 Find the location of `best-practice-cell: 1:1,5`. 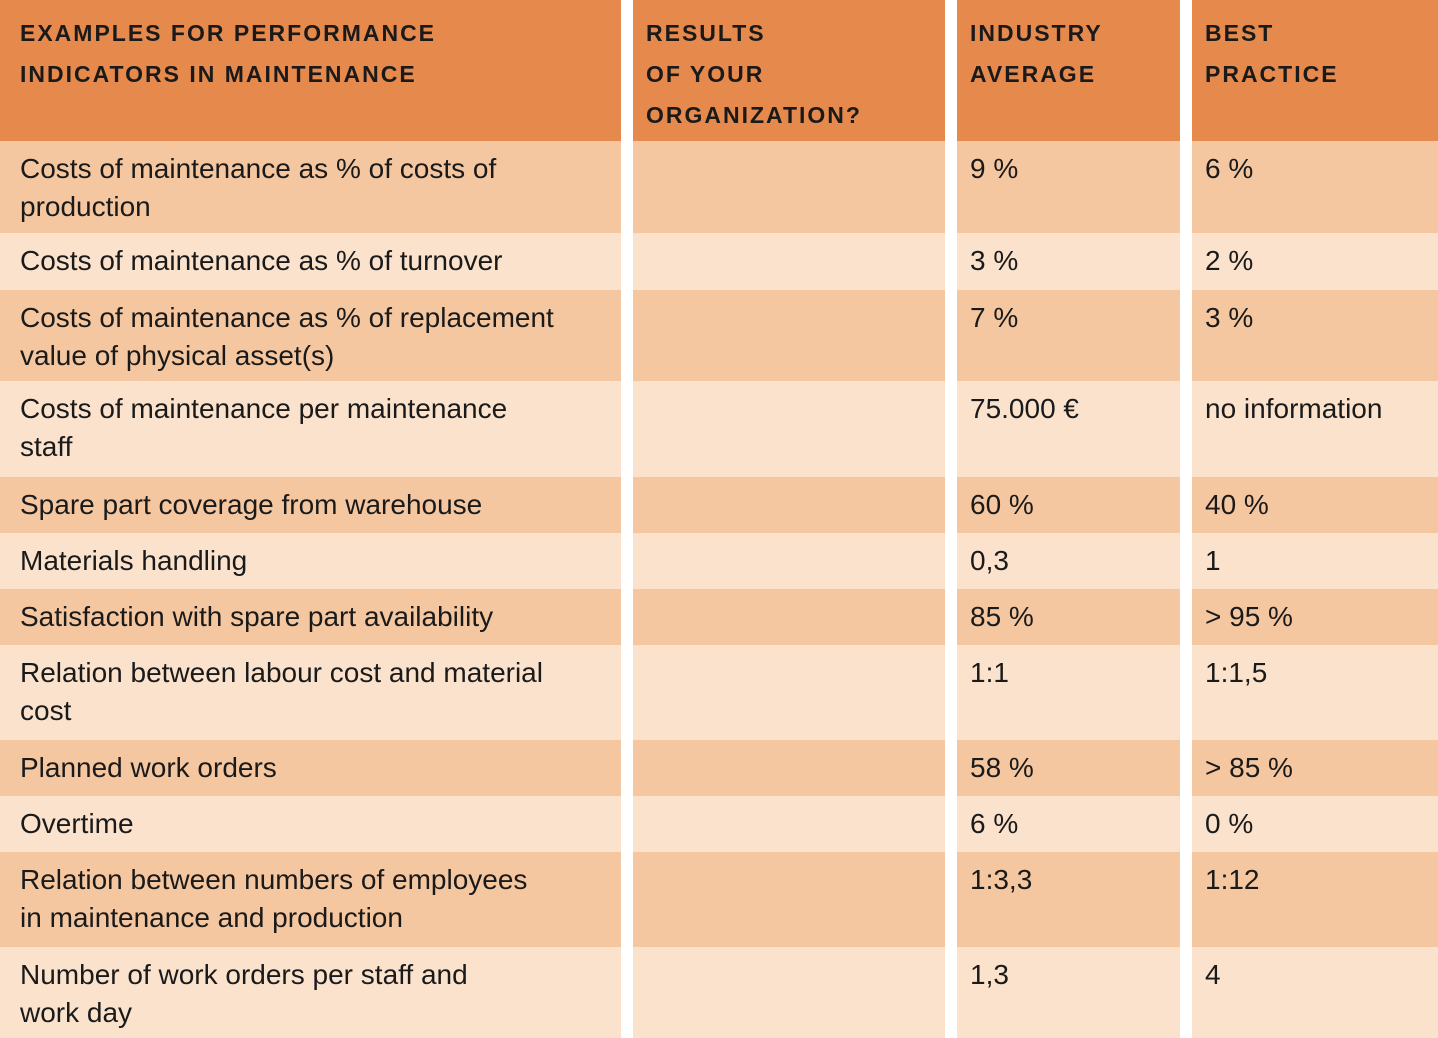

best-practice-cell: 1:1,5 is located at coordinates (1315, 692).